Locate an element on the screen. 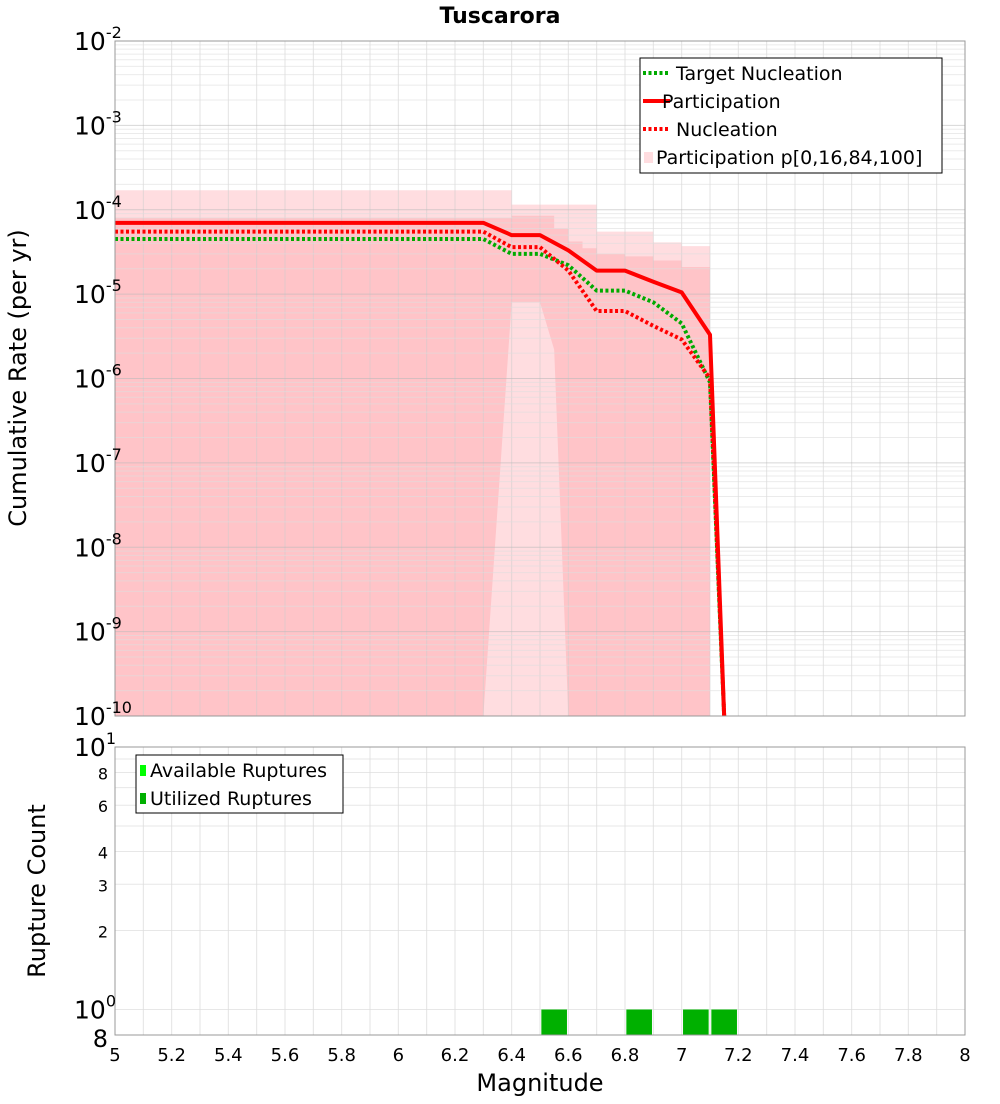 This screenshot has width=1000, height=1104. rupture-count-bars is located at coordinates (639, 1022).